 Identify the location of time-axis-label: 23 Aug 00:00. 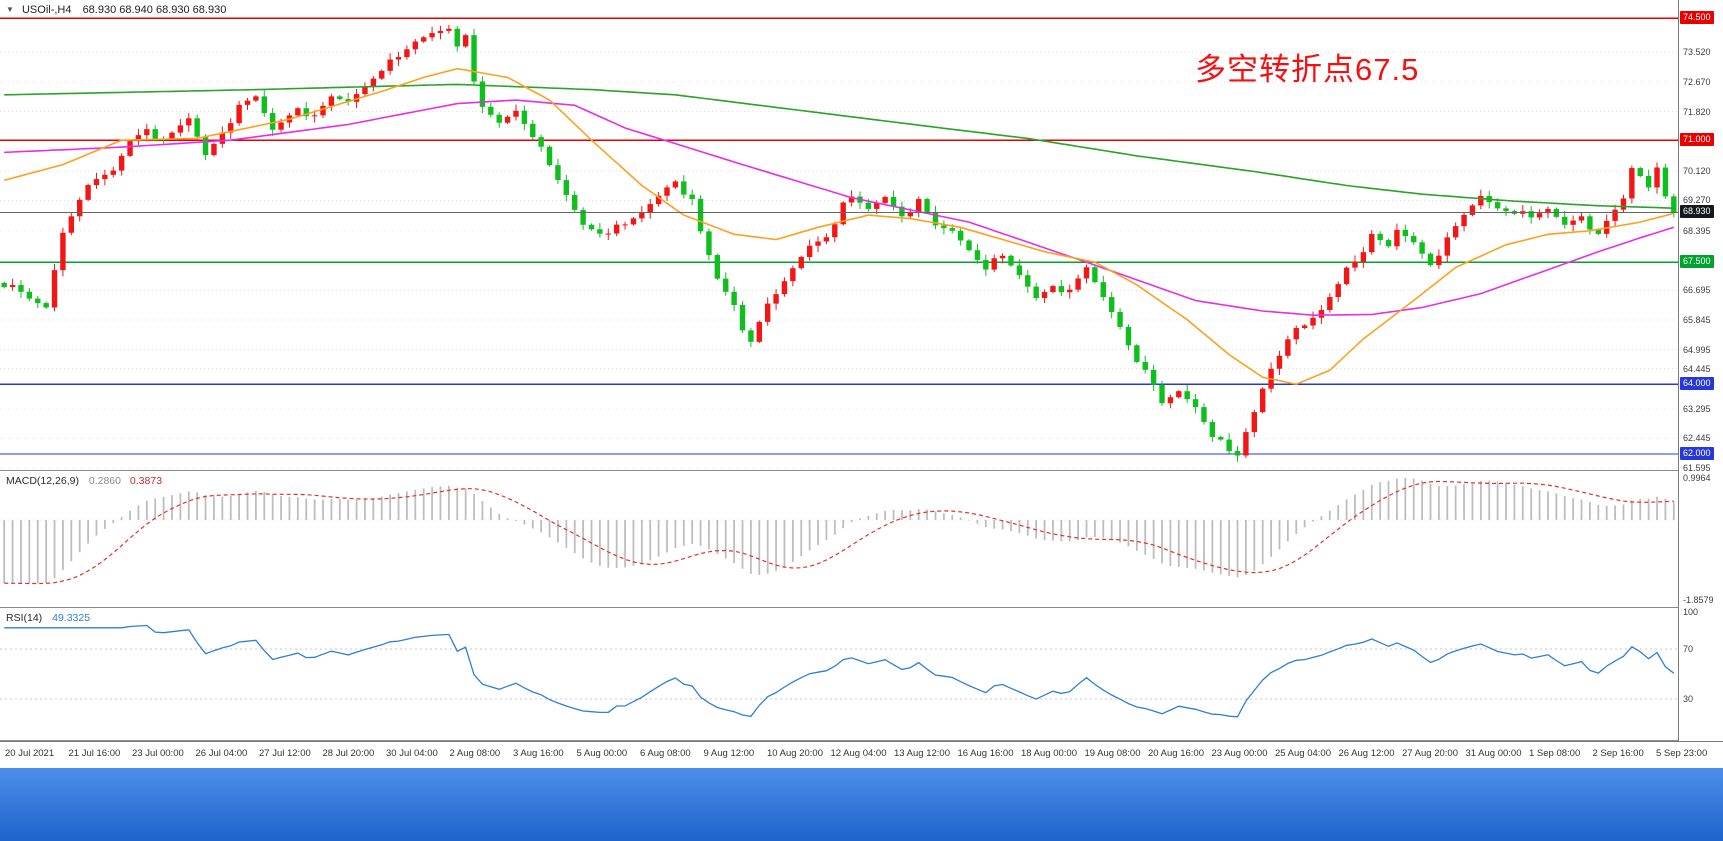
(1239, 753).